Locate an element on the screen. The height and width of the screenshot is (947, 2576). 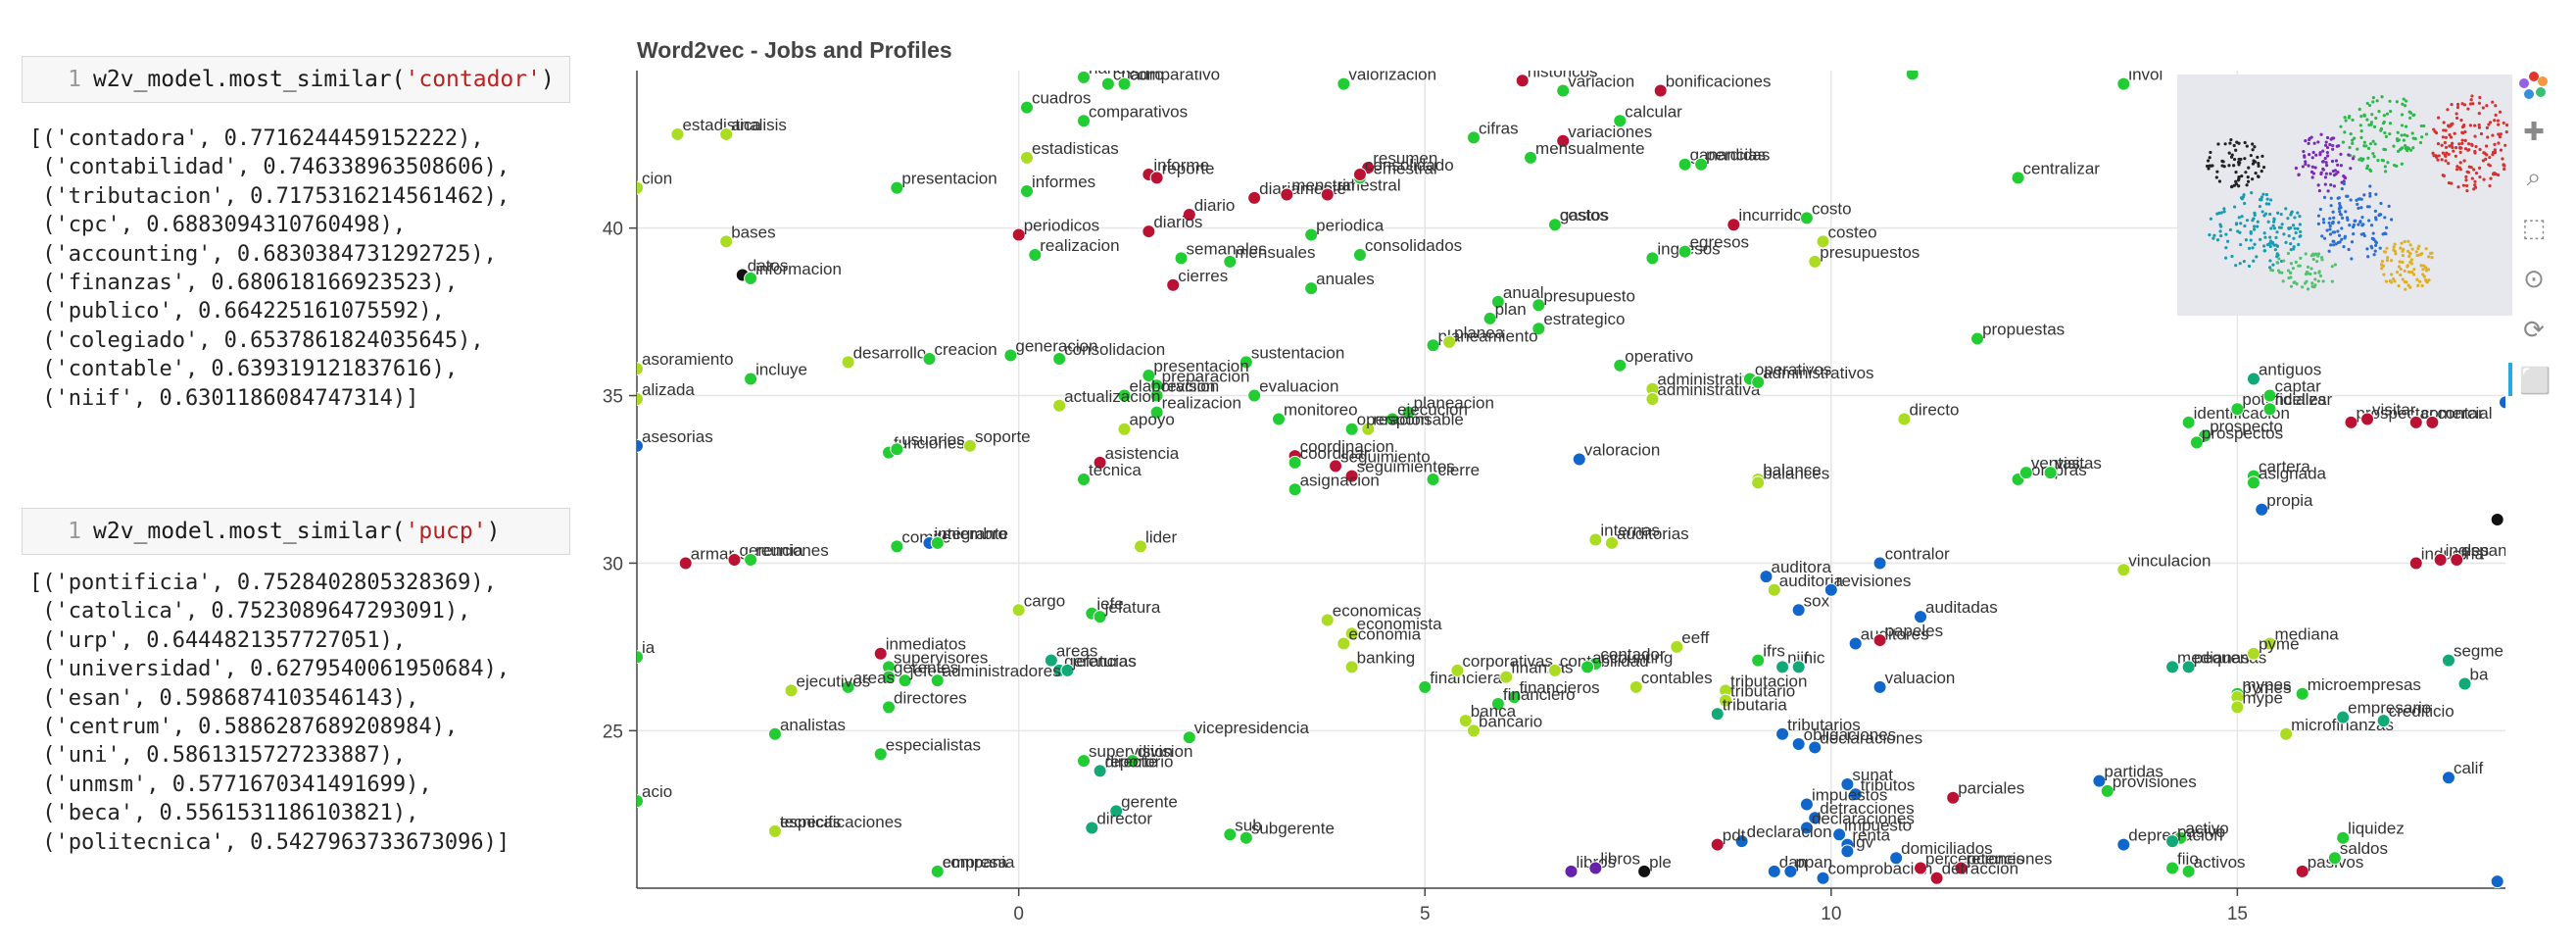
code-close: ) is located at coordinates (547, 79).